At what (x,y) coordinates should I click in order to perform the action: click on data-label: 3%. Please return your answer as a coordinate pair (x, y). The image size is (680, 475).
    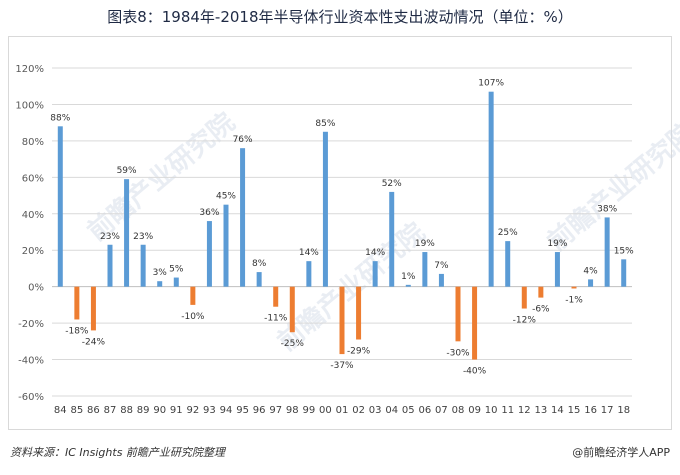
    Looking at the image, I should click on (160, 273).